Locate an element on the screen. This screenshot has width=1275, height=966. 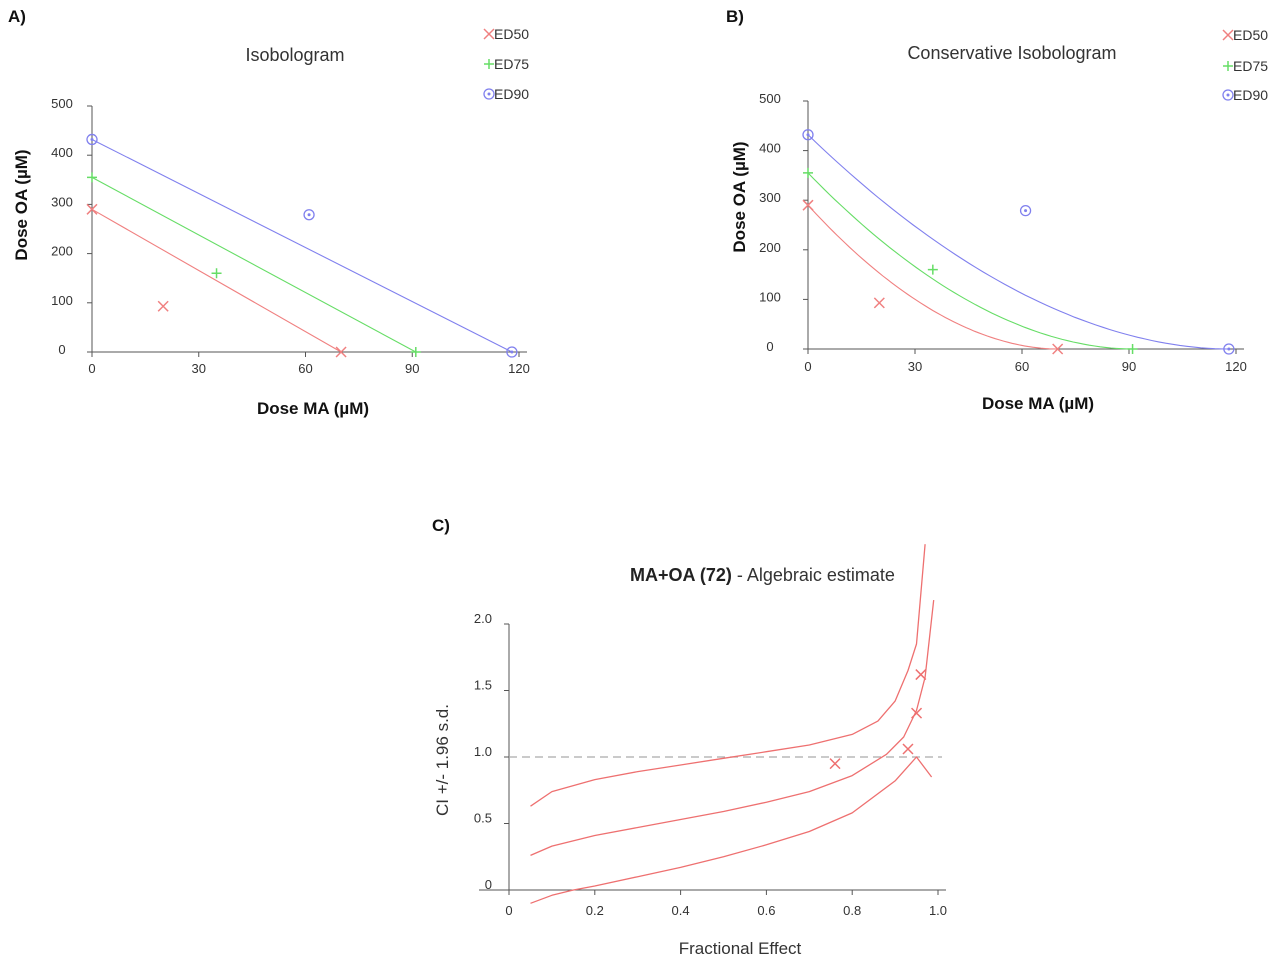
ci-curve-lower is located at coordinates (731, 830).